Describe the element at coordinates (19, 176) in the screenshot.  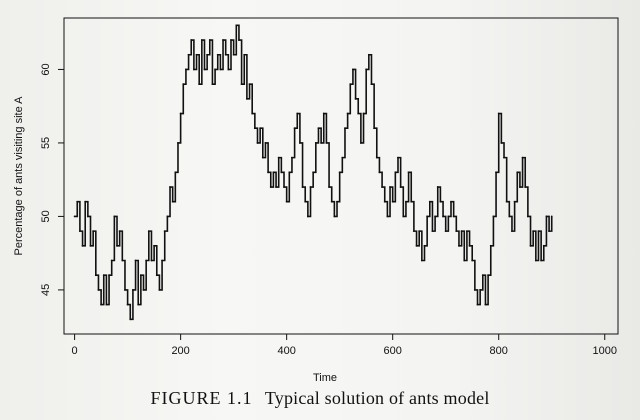
I see `y-axis-label: Percentage of ants visiting site A` at that location.